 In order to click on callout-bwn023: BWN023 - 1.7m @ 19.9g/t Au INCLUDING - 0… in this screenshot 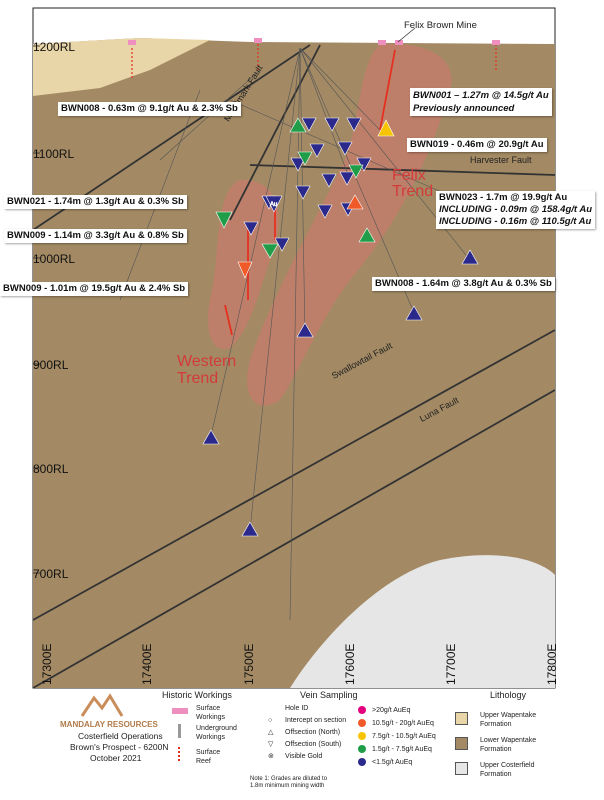, I will do `click(516, 210)`.